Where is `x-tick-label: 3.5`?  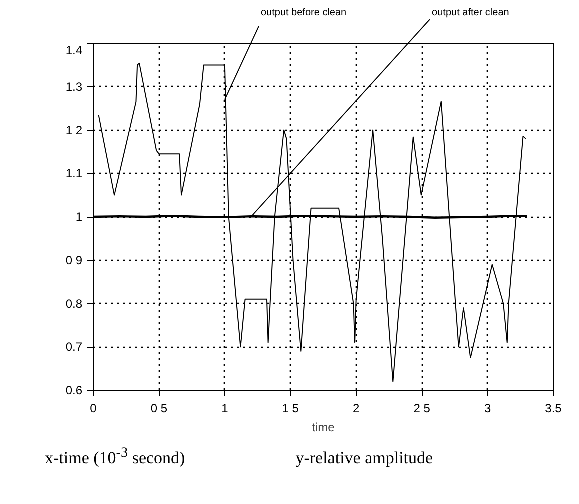
x-tick-label: 3.5 is located at coordinates (553, 409).